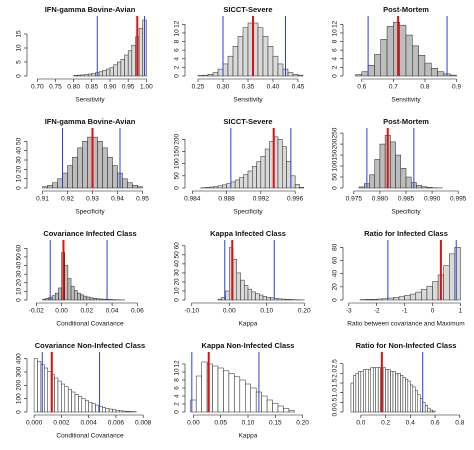 The image size is (474, 450). I want to click on x-tick-label: 0.004, so click(88, 423).